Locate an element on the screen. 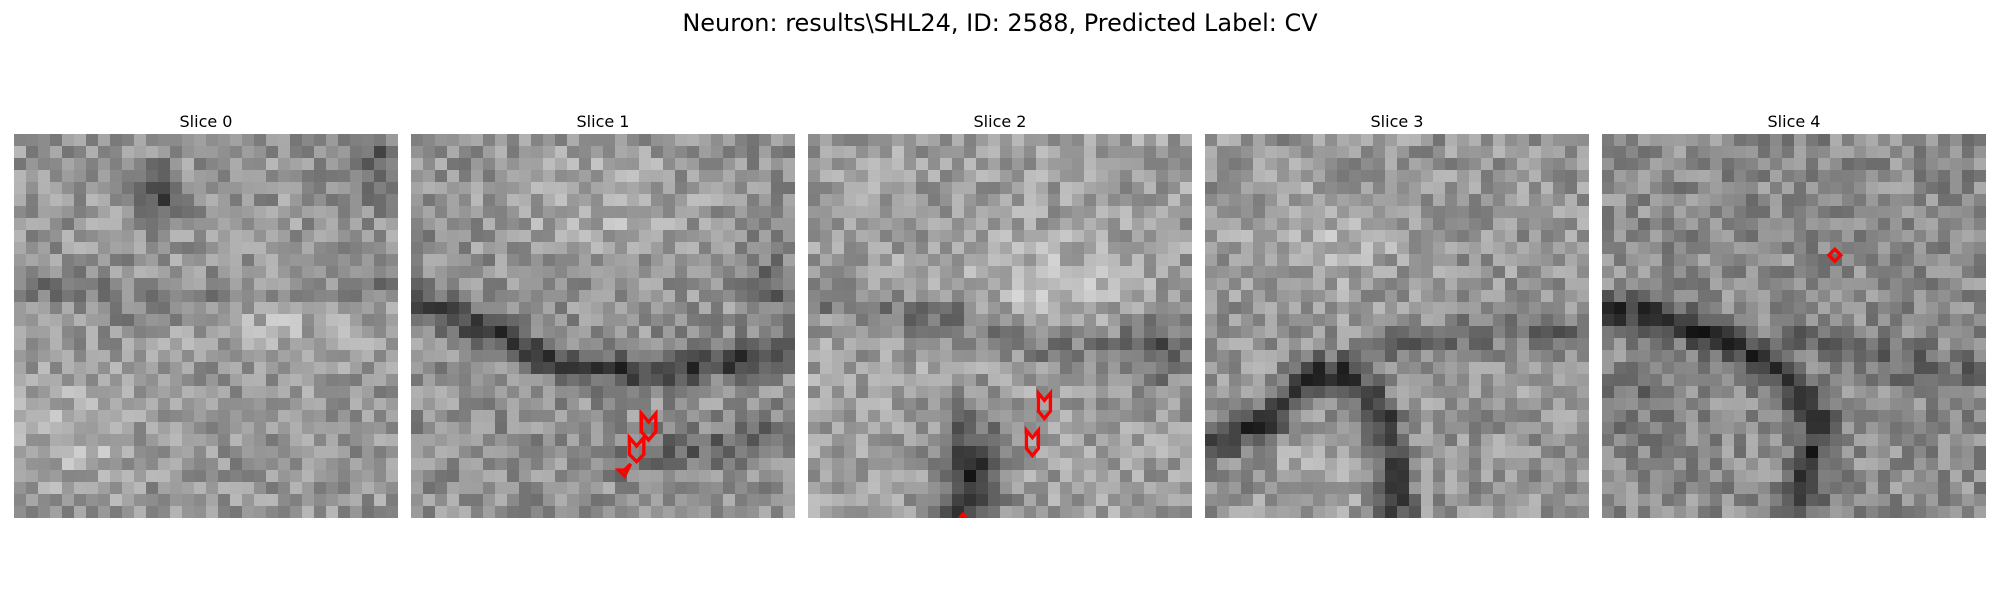 Image resolution: width=2000 pixels, height=600 pixels. slice-title: Slice 0 is located at coordinates (206, 121).